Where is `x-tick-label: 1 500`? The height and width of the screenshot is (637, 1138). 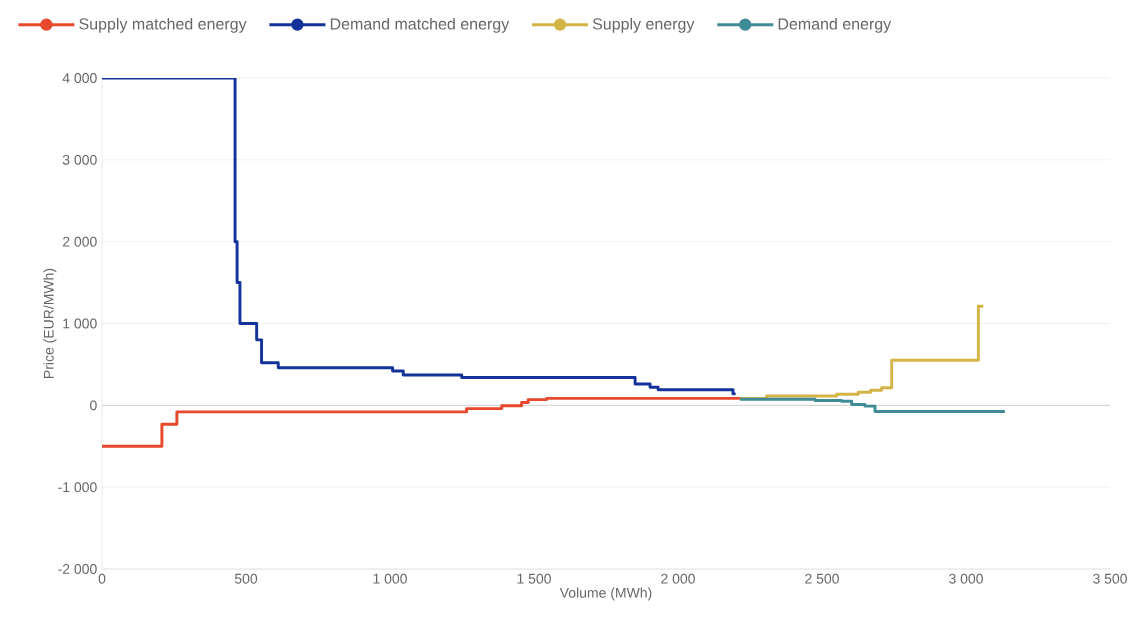 x-tick-label: 1 500 is located at coordinates (534, 578).